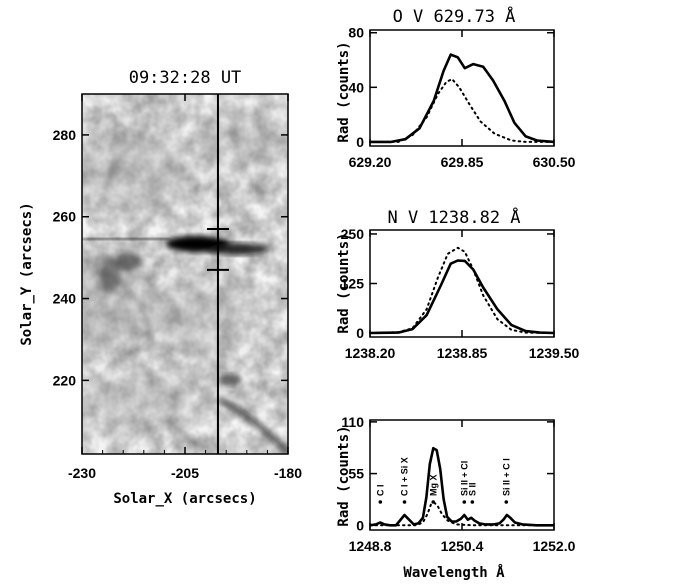 The image size is (678, 584). What do you see at coordinates (462, 162) in the screenshot?
I see `x-tick-label: 629.85` at bounding box center [462, 162].